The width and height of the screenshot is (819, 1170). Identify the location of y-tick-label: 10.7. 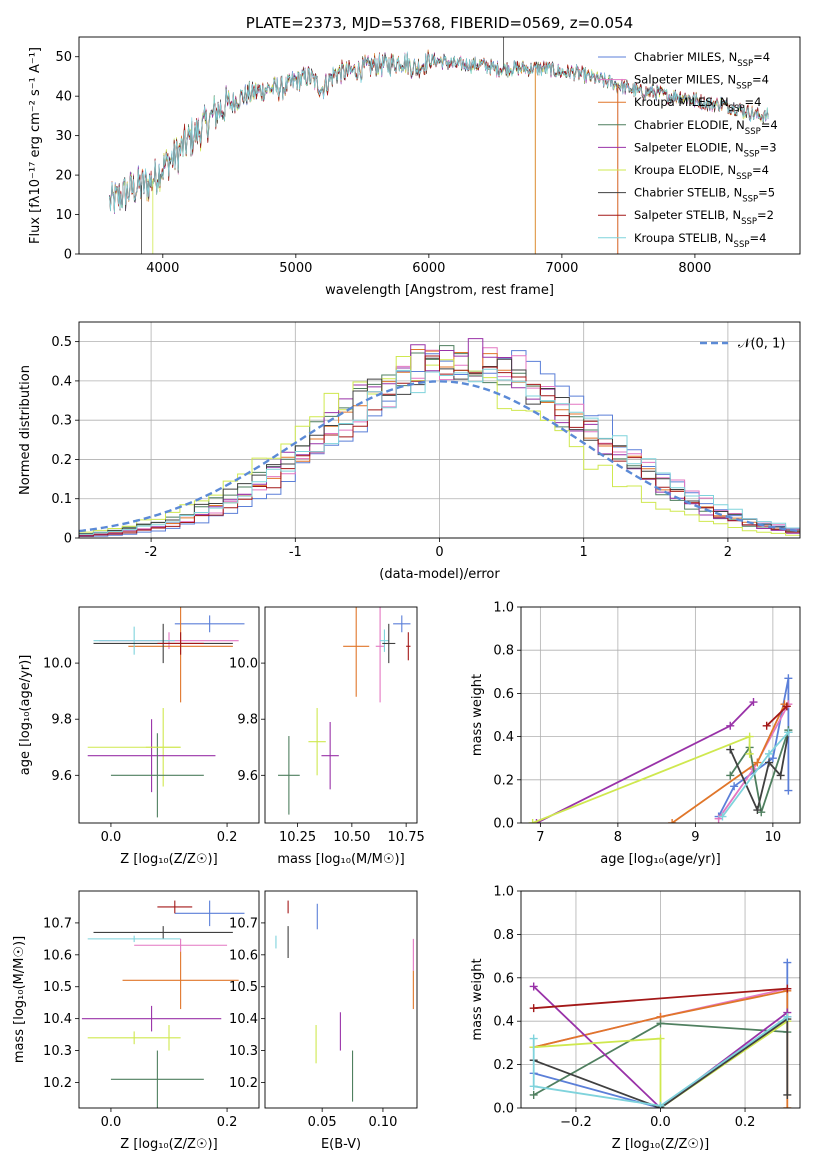
(243, 923).